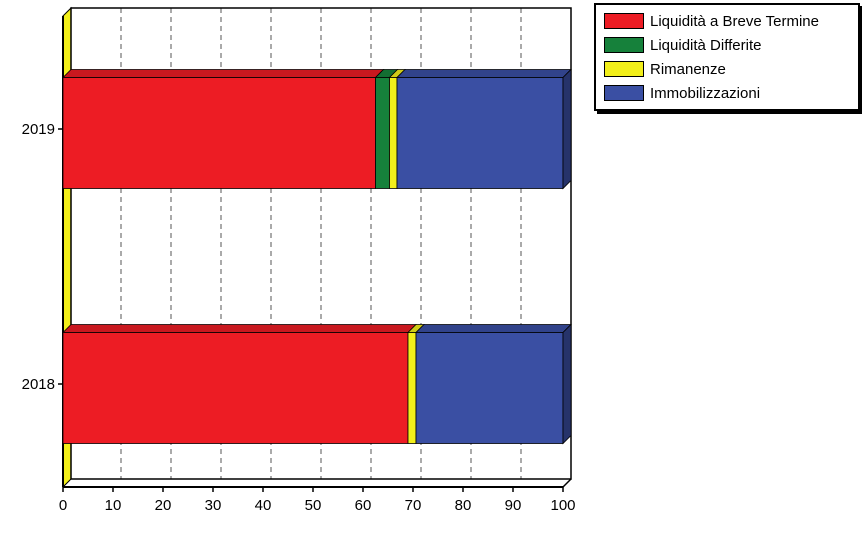 This screenshot has width=862, height=533. What do you see at coordinates (363, 505) in the screenshot?
I see `x-tick-label: 60` at bounding box center [363, 505].